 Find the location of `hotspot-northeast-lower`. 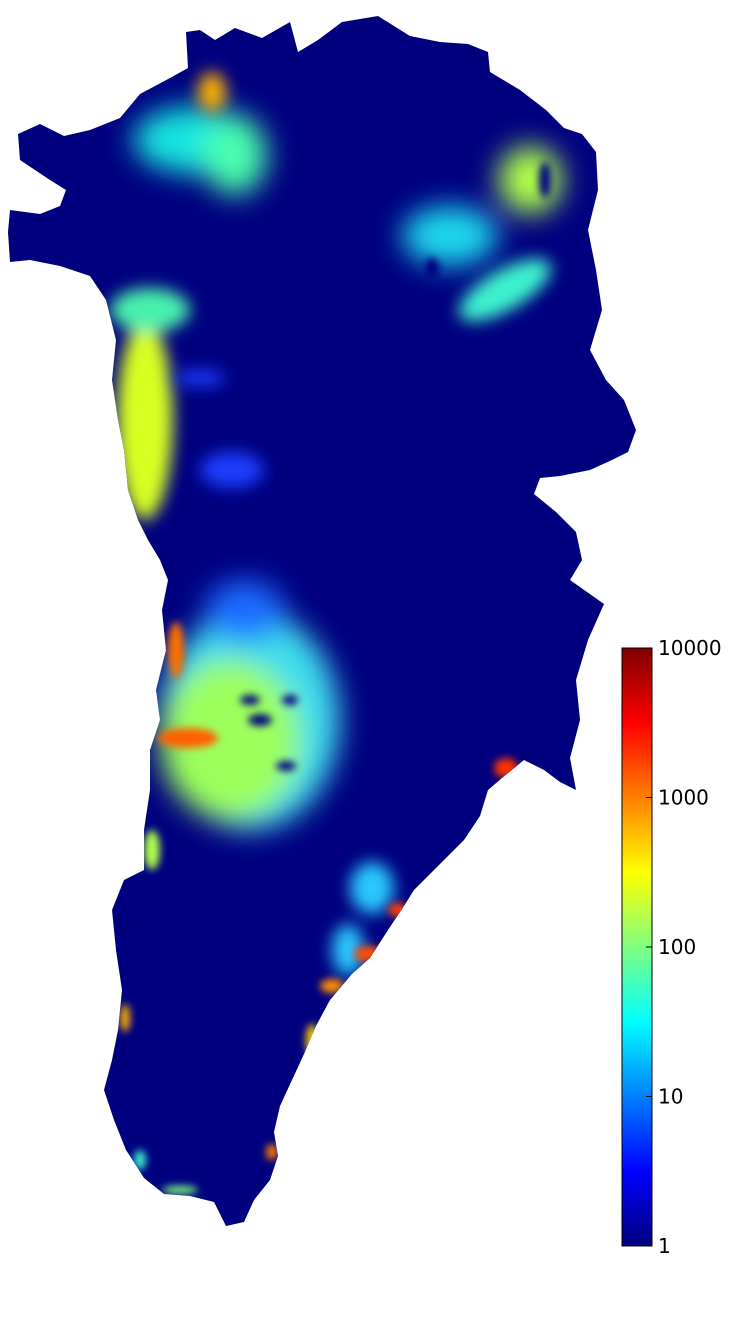

hotspot-northeast-lower is located at coordinates (505, 290).